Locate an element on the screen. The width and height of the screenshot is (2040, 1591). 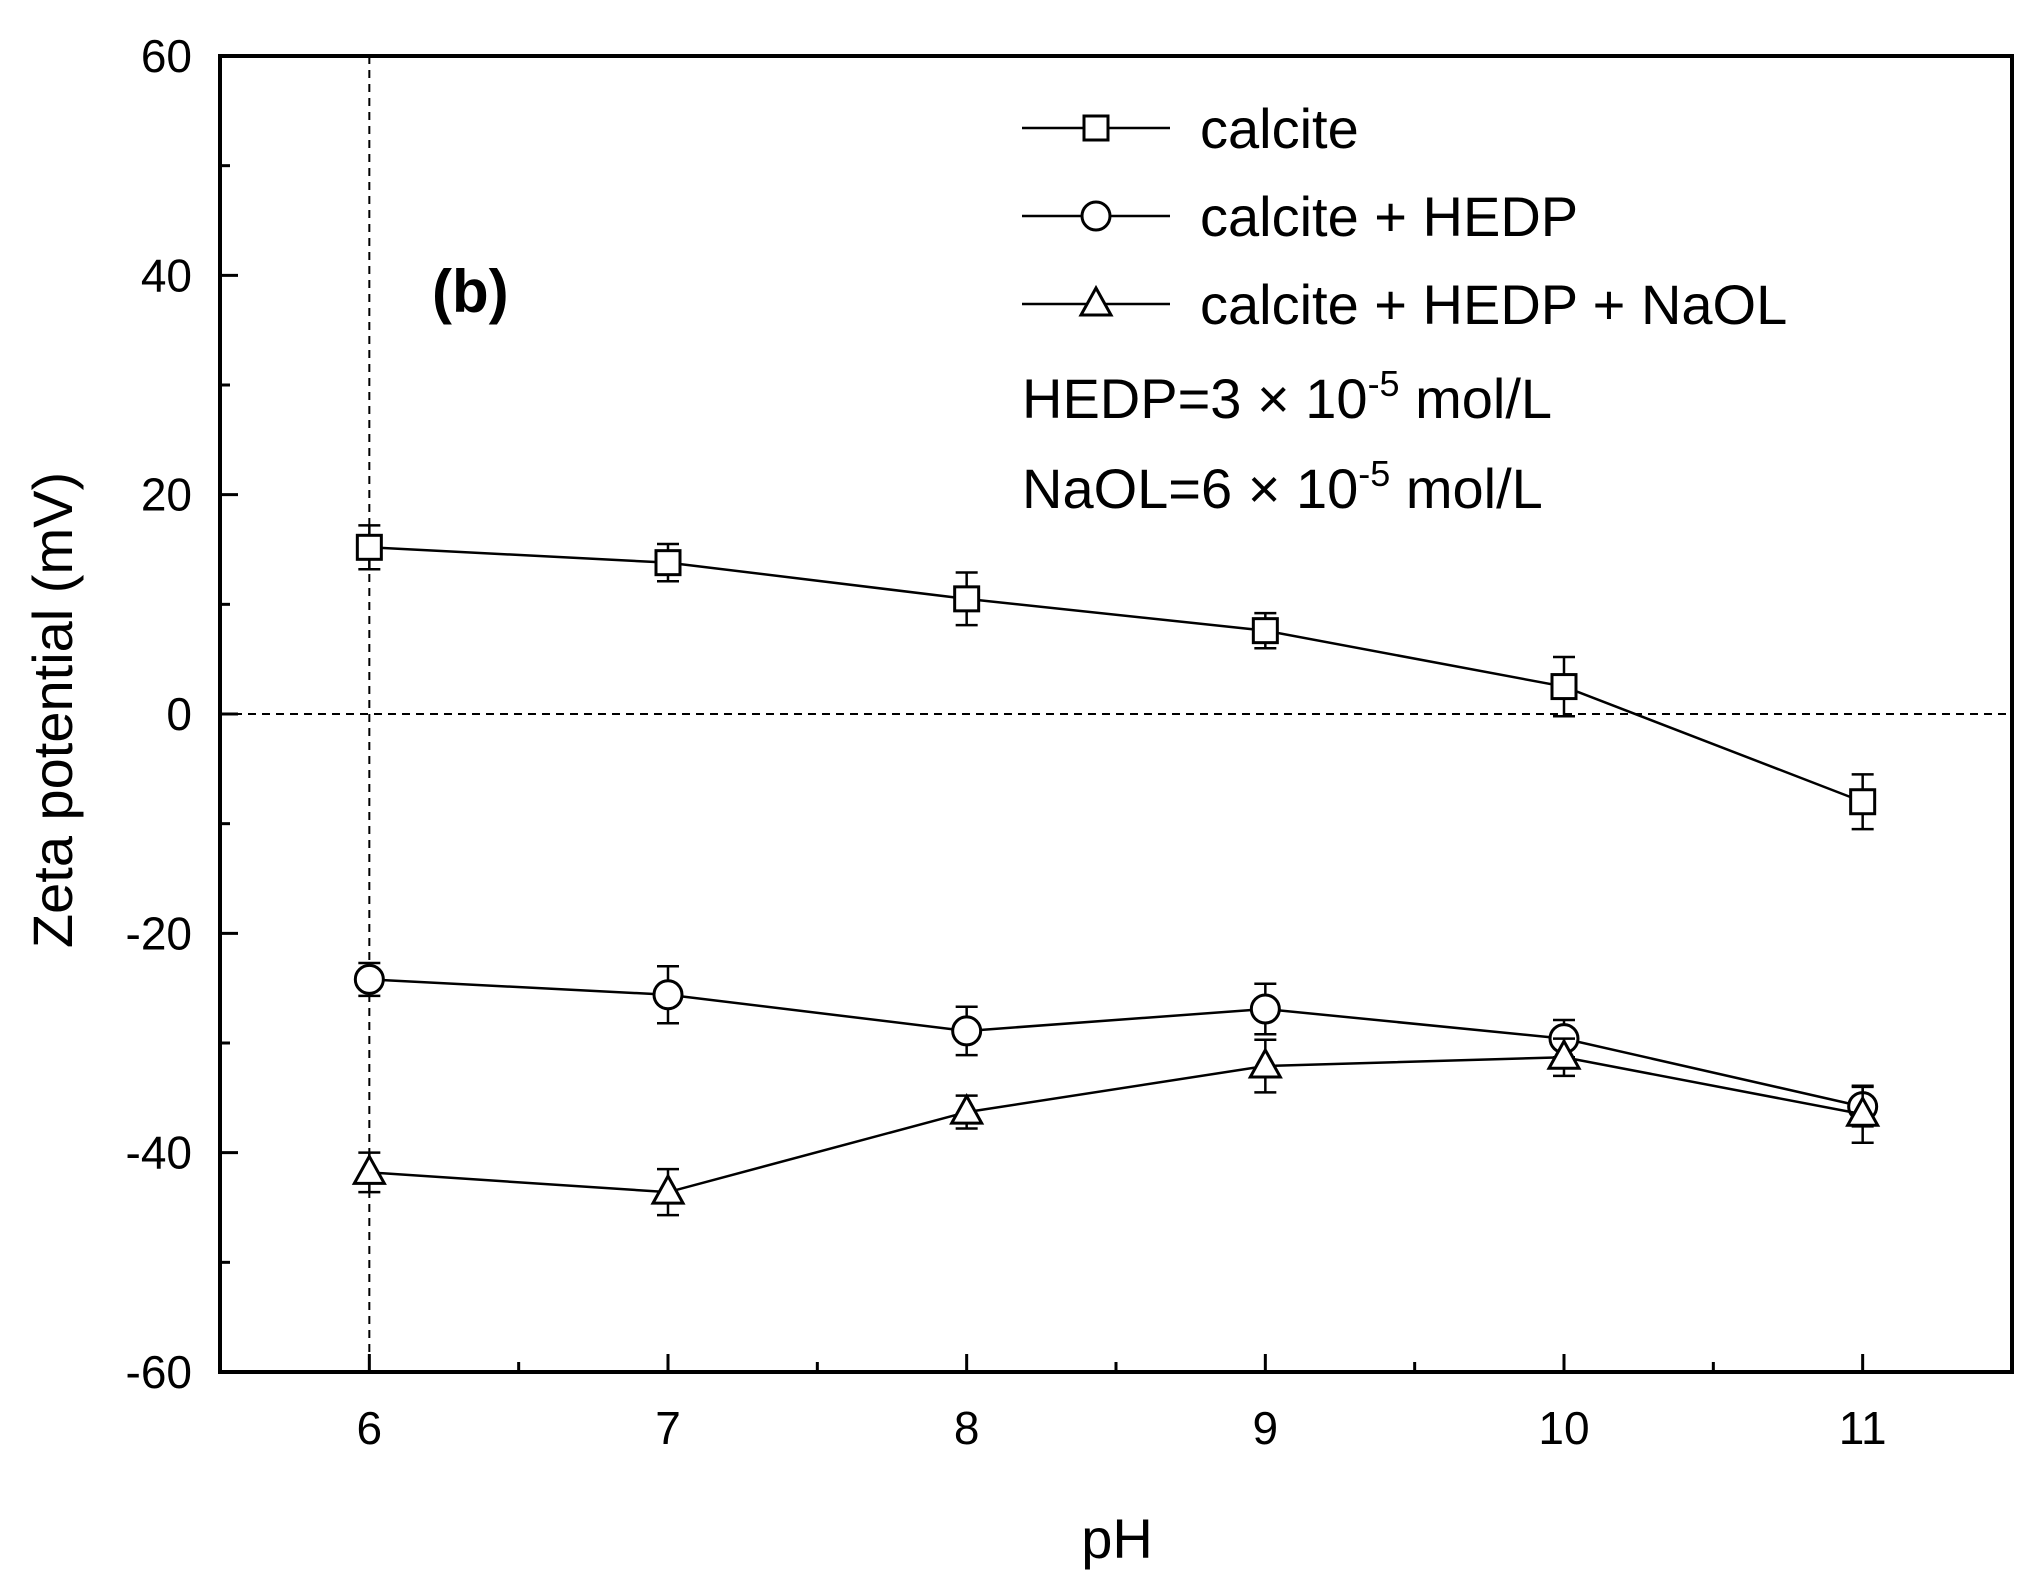
y-tick-label: 60 is located at coordinates (166, 56).